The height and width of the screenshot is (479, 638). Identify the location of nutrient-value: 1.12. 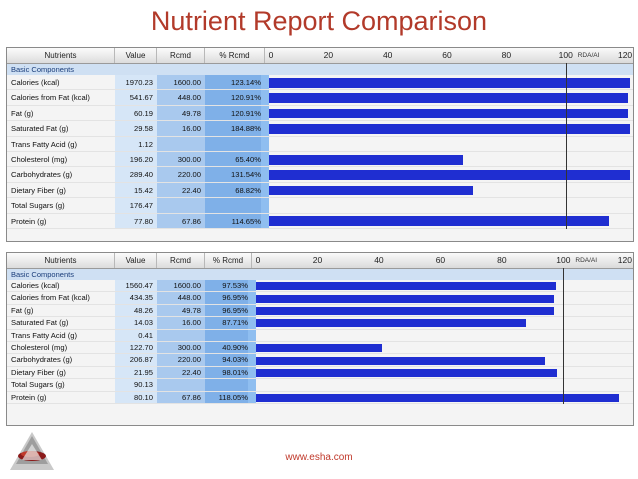
(145, 144).